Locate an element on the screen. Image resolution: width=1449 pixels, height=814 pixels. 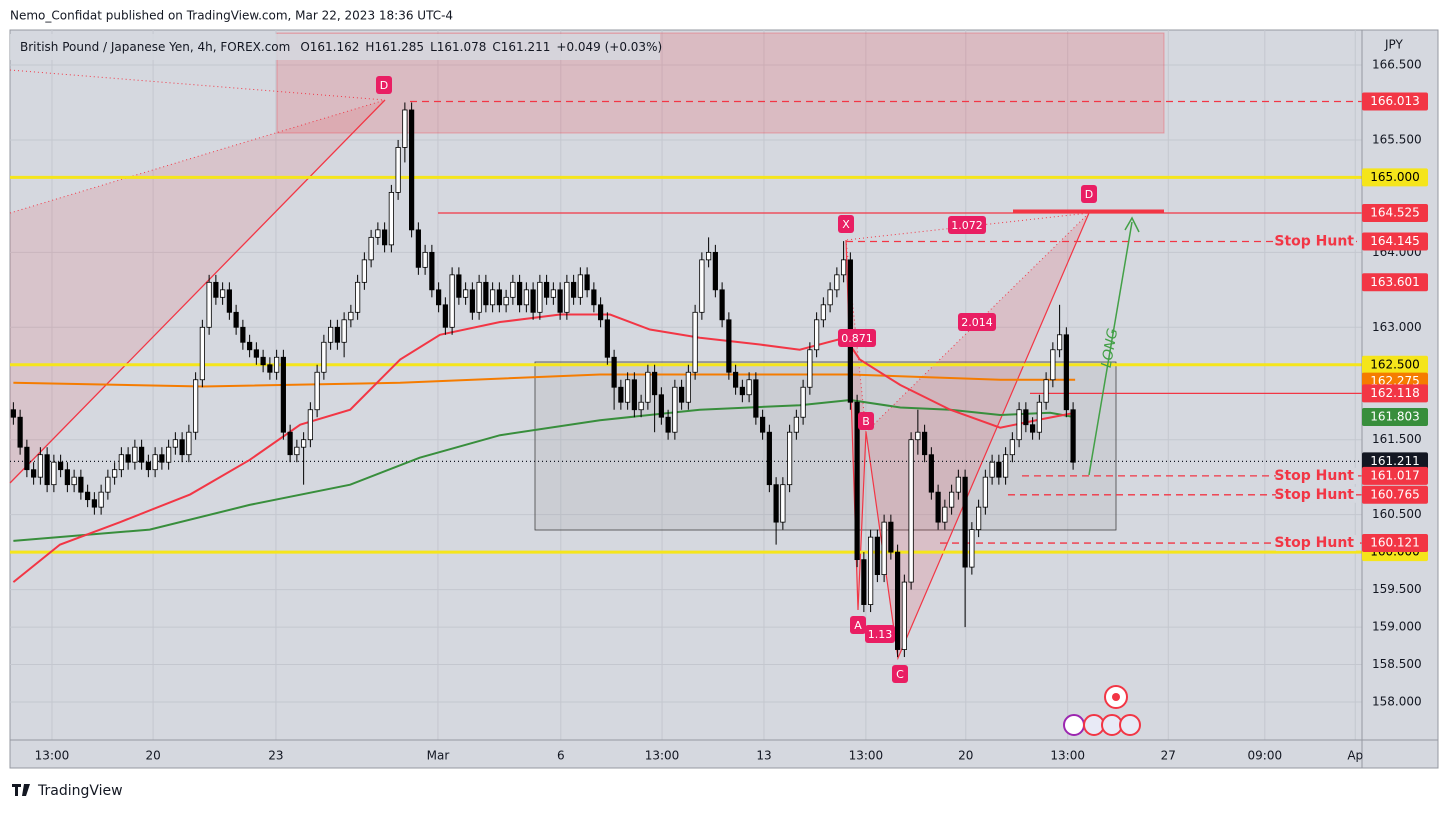
price-badge-label: 162.118 is located at coordinates (1395, 393).